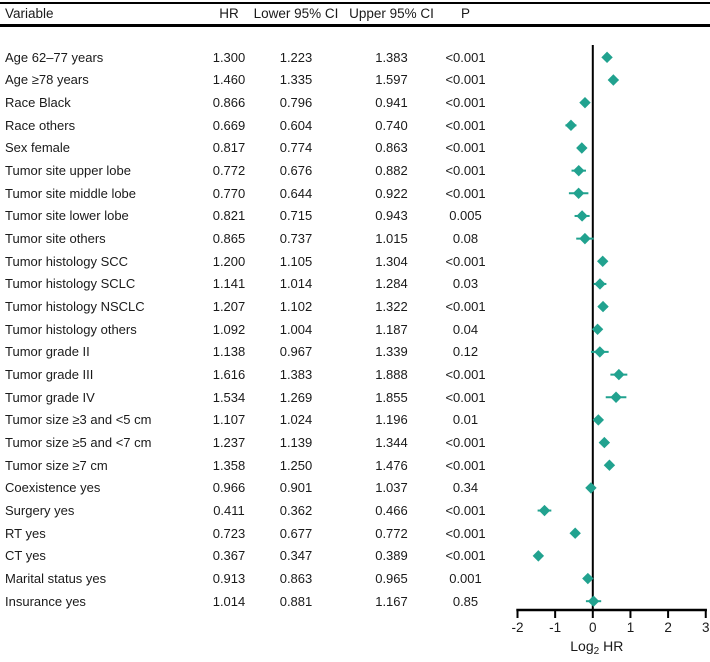 This screenshot has width=710, height=662. Describe the element at coordinates (45, 601) in the screenshot. I see `cell-variable: Insurance yes` at that location.